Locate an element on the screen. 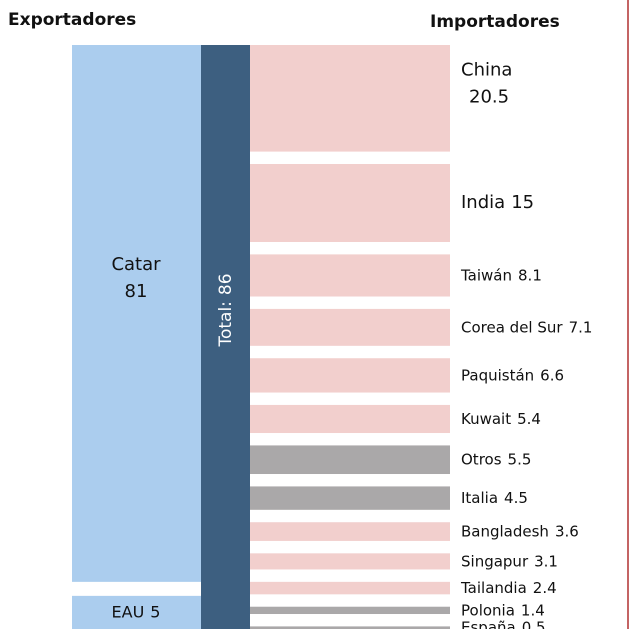  importer-value: 3.1 is located at coordinates (546, 561).